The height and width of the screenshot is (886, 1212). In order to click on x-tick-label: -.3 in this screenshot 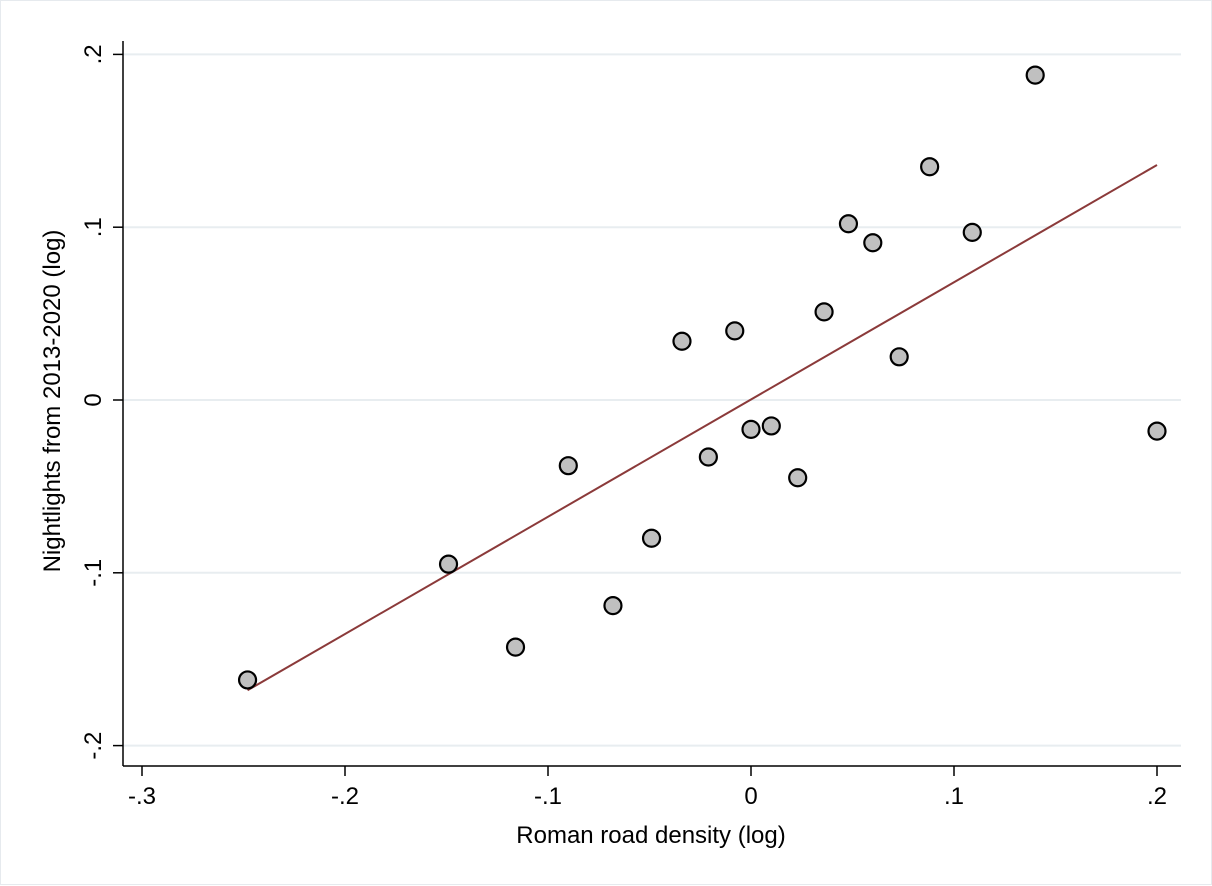, I will do `click(142, 796)`.